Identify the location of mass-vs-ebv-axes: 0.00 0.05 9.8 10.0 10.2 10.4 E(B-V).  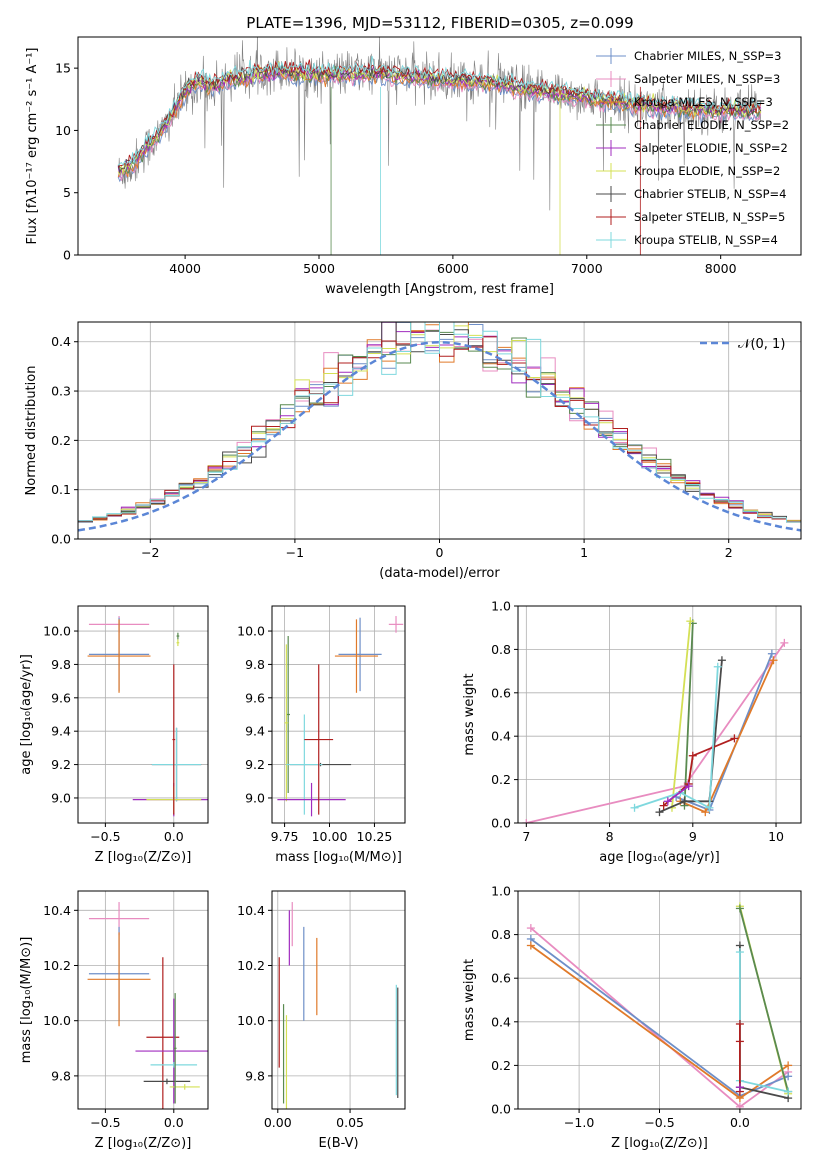
(321, 1020).